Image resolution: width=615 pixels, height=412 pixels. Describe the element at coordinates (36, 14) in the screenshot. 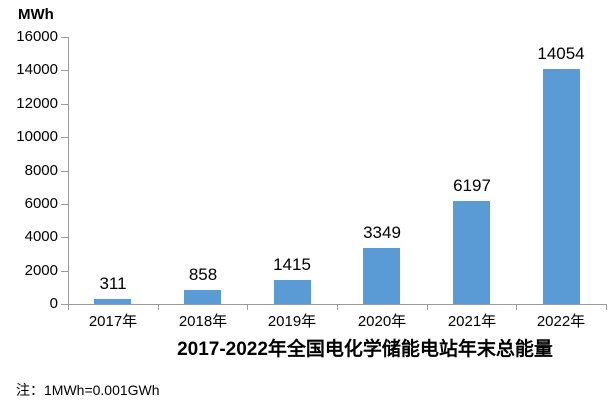

I see `y-axis-unit-label: MWh` at that location.